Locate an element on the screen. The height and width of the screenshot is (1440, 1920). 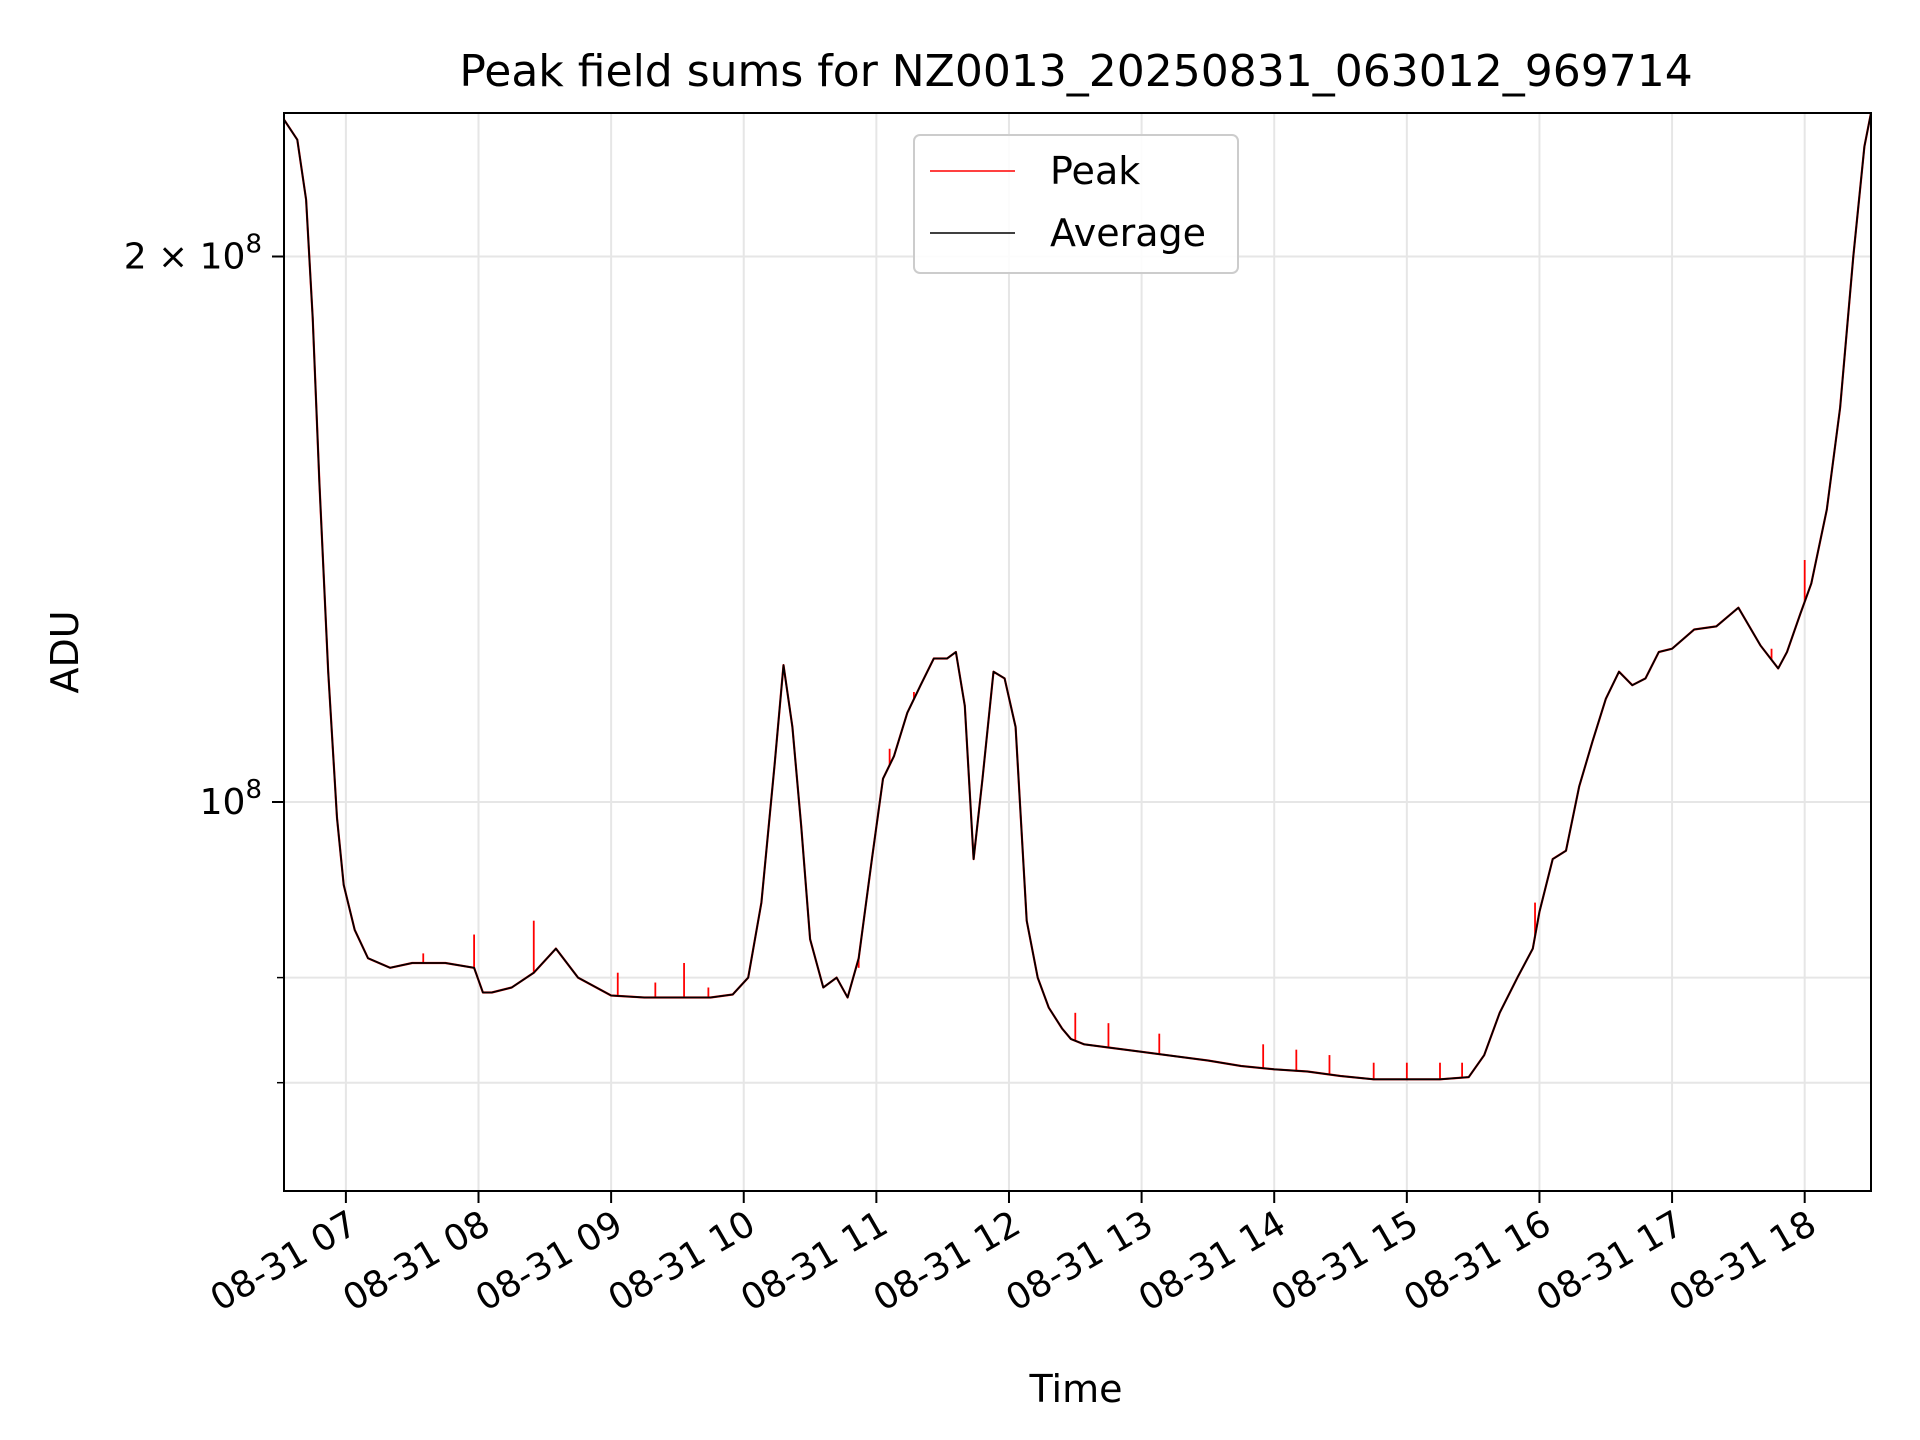
y-tick-label: 108 is located at coordinates (231, 799).